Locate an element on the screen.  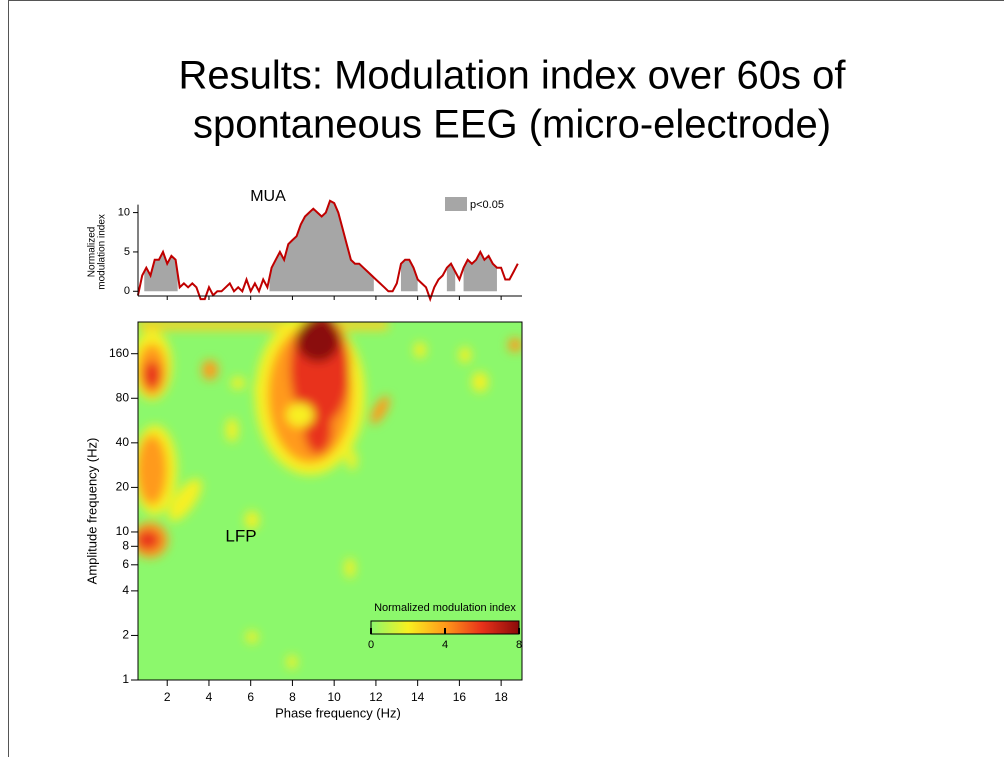
y-axis-label: modulation index is located at coordinates (102, 252).